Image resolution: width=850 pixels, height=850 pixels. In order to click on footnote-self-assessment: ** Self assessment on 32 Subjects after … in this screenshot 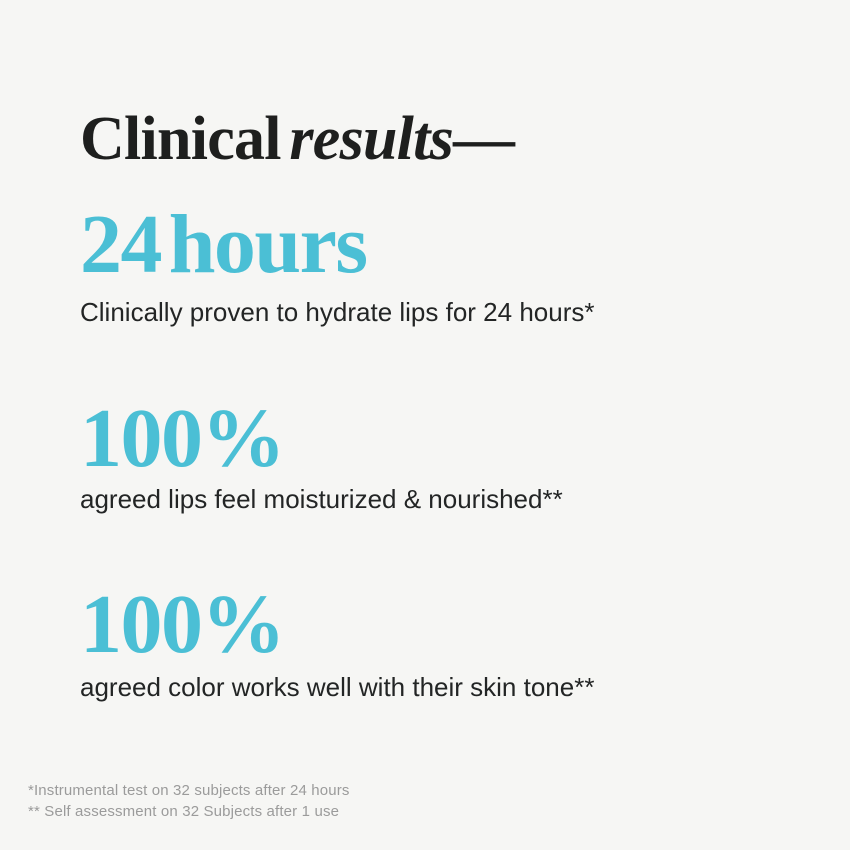, I will do `click(184, 811)`.